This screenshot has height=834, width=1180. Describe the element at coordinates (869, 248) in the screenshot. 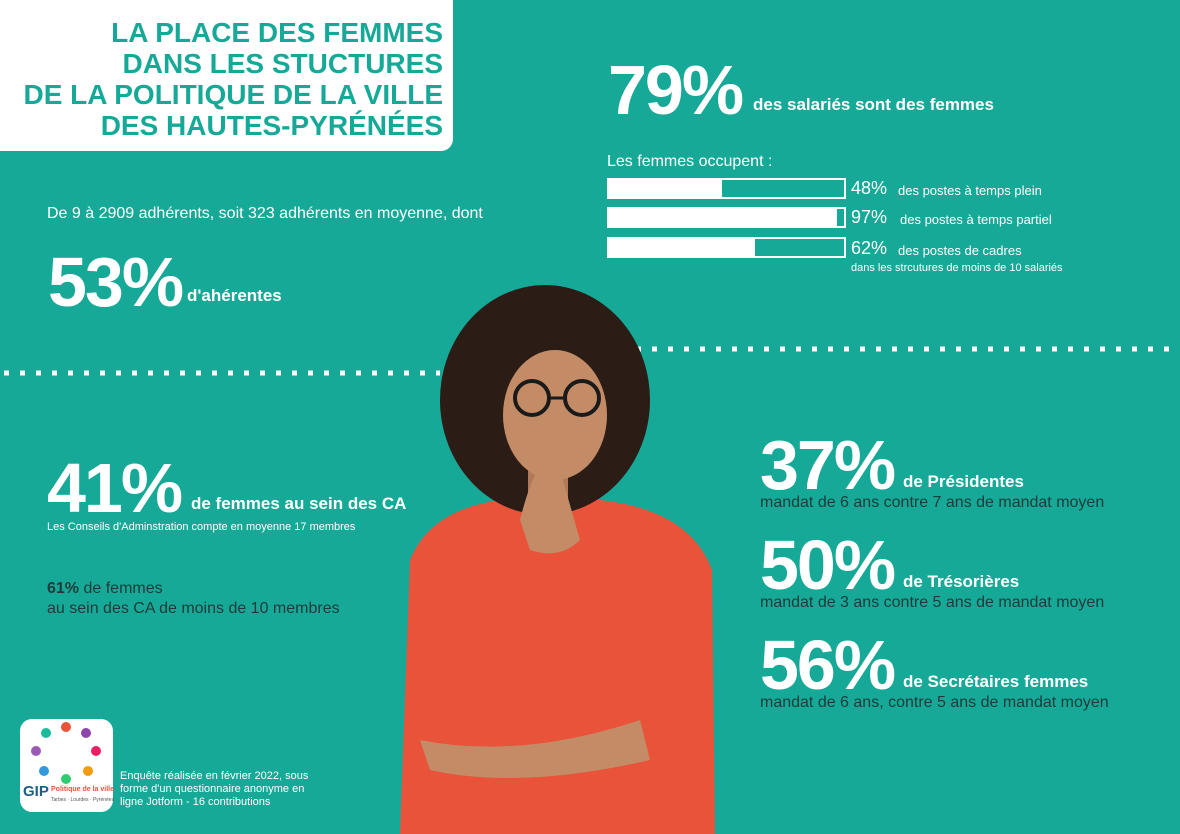

I see `bar-value: 62%` at that location.